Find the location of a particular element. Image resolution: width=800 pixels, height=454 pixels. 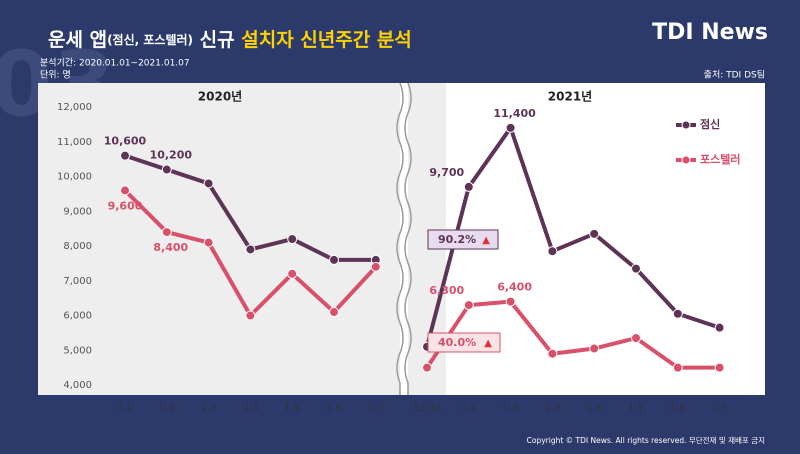

source: 출처: TDI DS팀 is located at coordinates (734, 75).